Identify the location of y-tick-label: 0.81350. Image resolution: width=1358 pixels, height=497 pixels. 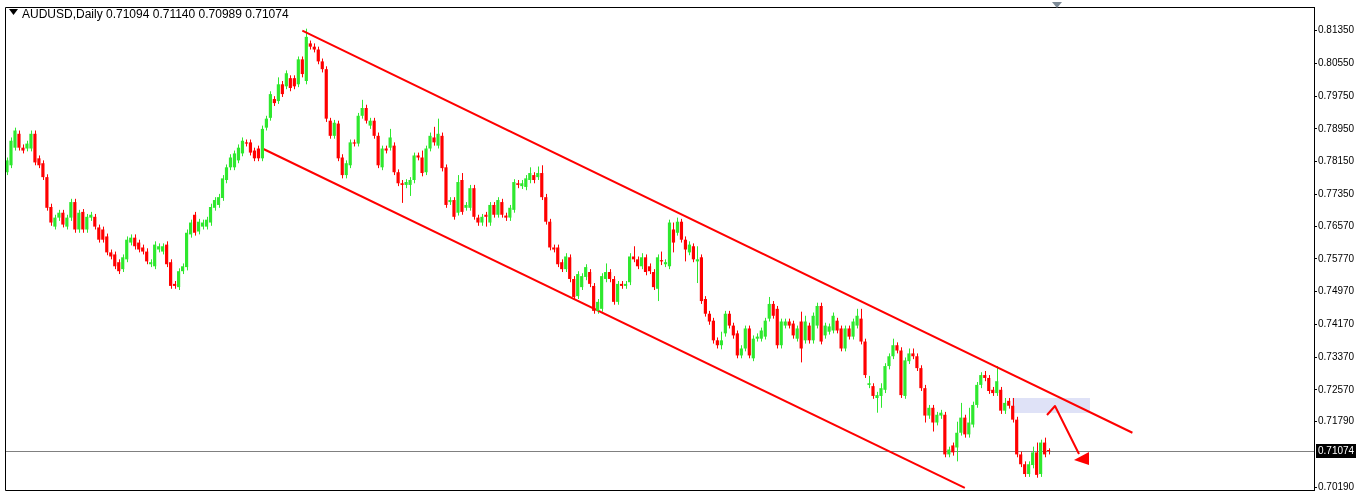
(1336, 30).